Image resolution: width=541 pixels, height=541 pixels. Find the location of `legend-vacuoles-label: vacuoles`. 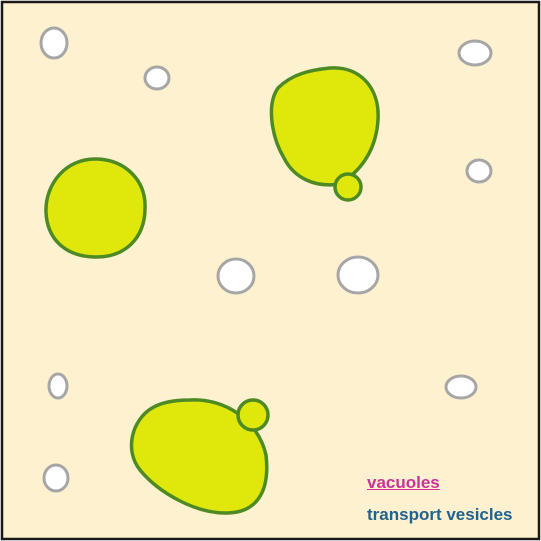

legend-vacuoles-label: vacuoles is located at coordinates (403, 482).